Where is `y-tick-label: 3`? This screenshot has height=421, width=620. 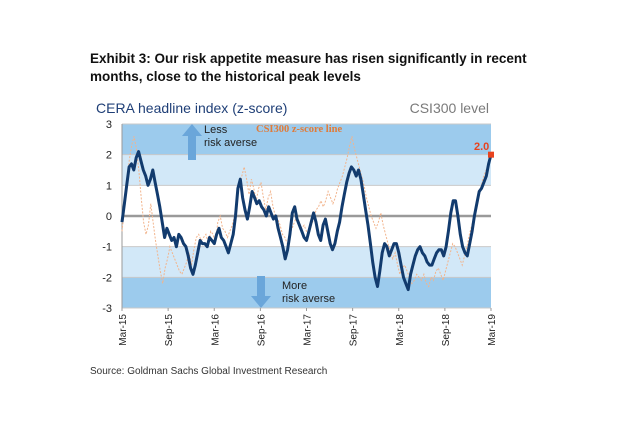 y-tick-label: 3 is located at coordinates (109, 125).